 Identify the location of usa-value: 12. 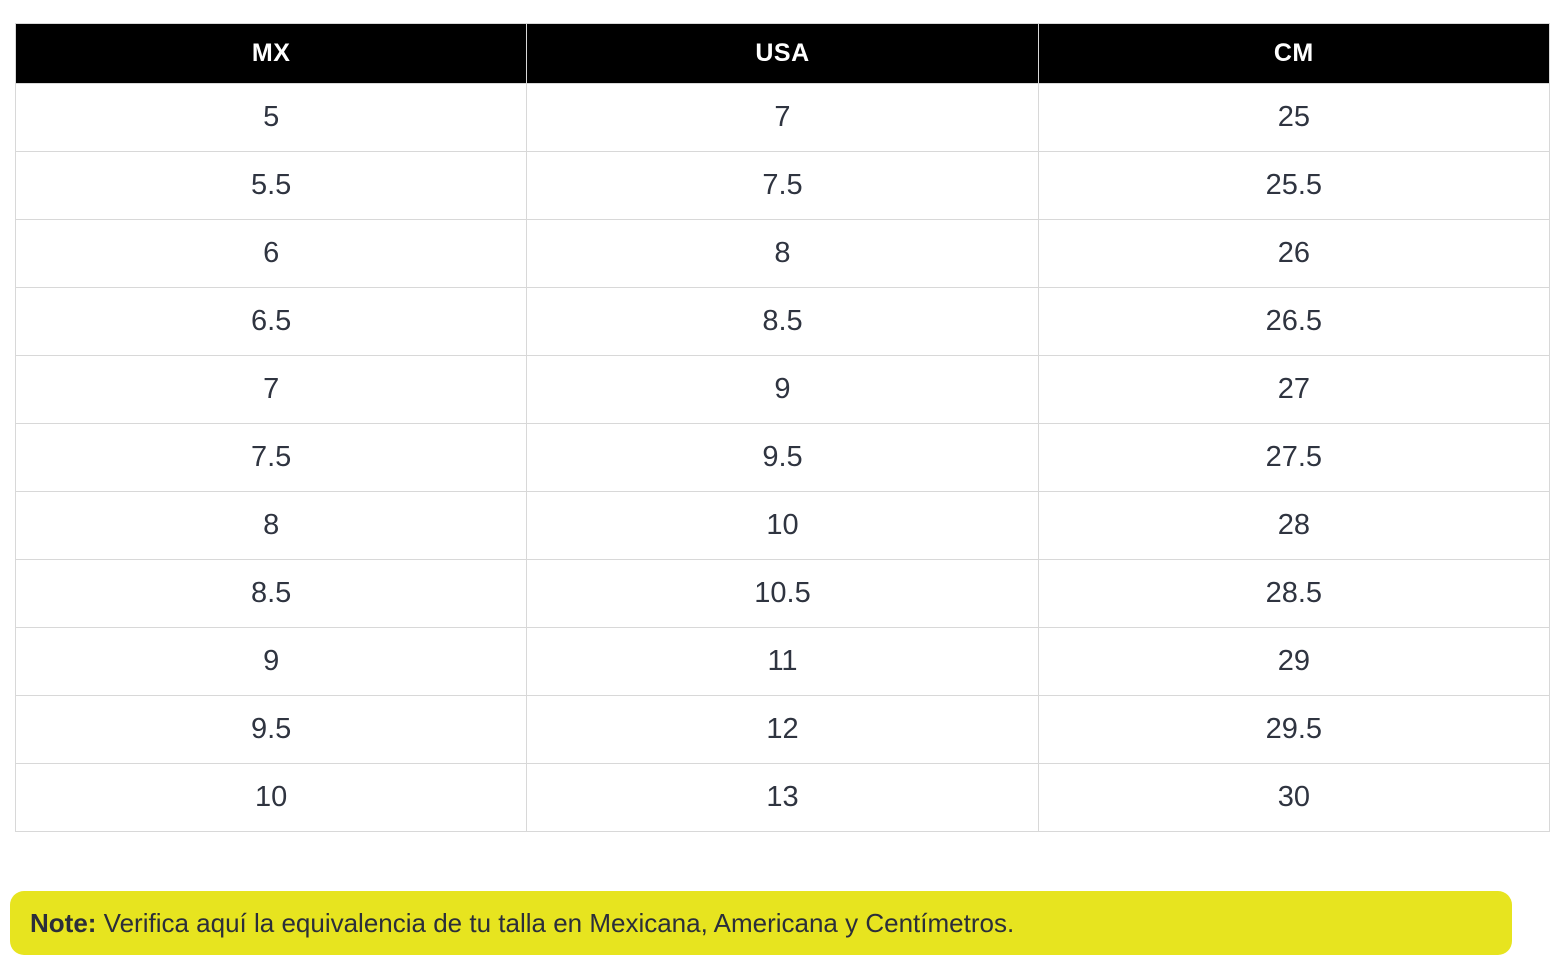
(782, 729).